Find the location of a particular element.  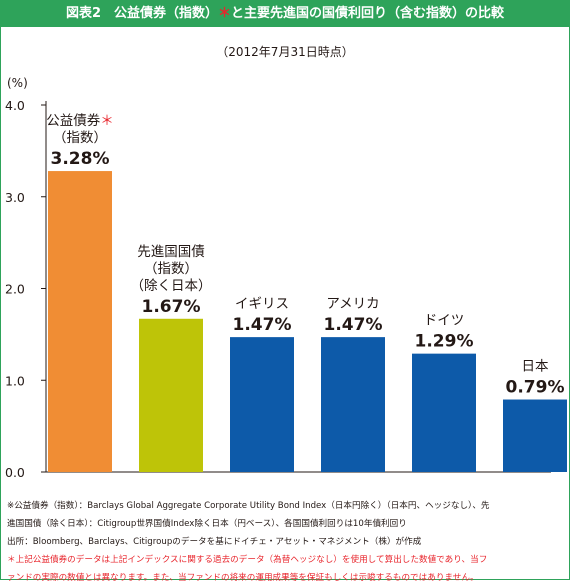

y-tick-label: 3.0 is located at coordinates (15, 197).